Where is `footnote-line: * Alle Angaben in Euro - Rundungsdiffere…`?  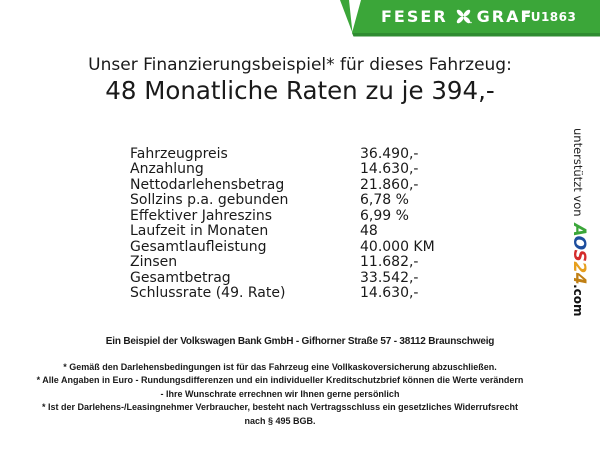 footnote-line: * Alle Angaben in Euro - Rundungsdiffere… is located at coordinates (280, 380).